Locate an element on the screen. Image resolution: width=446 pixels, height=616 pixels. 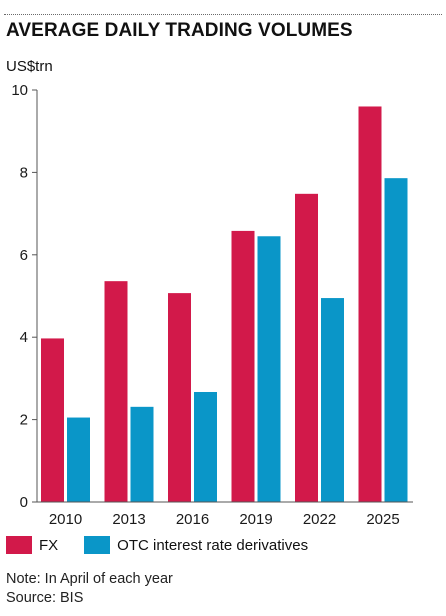
bar-fx-2010 is located at coordinates (52, 420).